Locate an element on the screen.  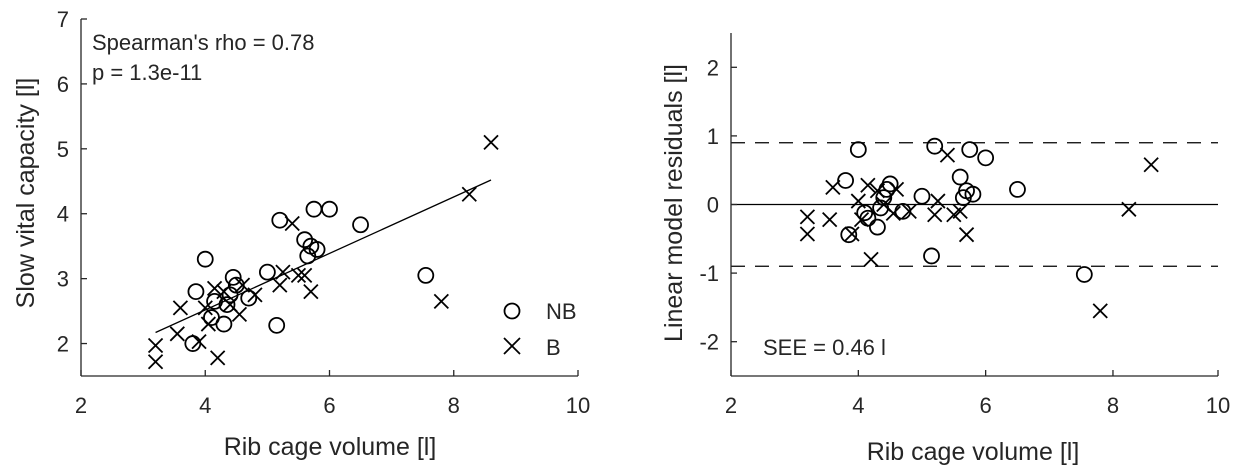
right-y-tick-label: 1 is located at coordinates (713, 136).